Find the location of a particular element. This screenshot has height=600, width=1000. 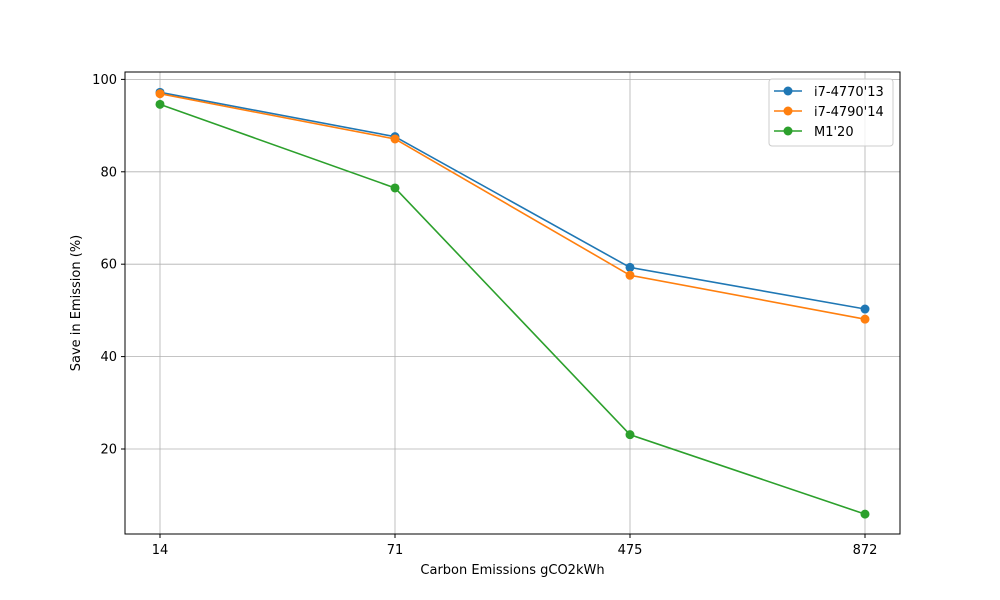

x-tick-label: 475 is located at coordinates (630, 550).